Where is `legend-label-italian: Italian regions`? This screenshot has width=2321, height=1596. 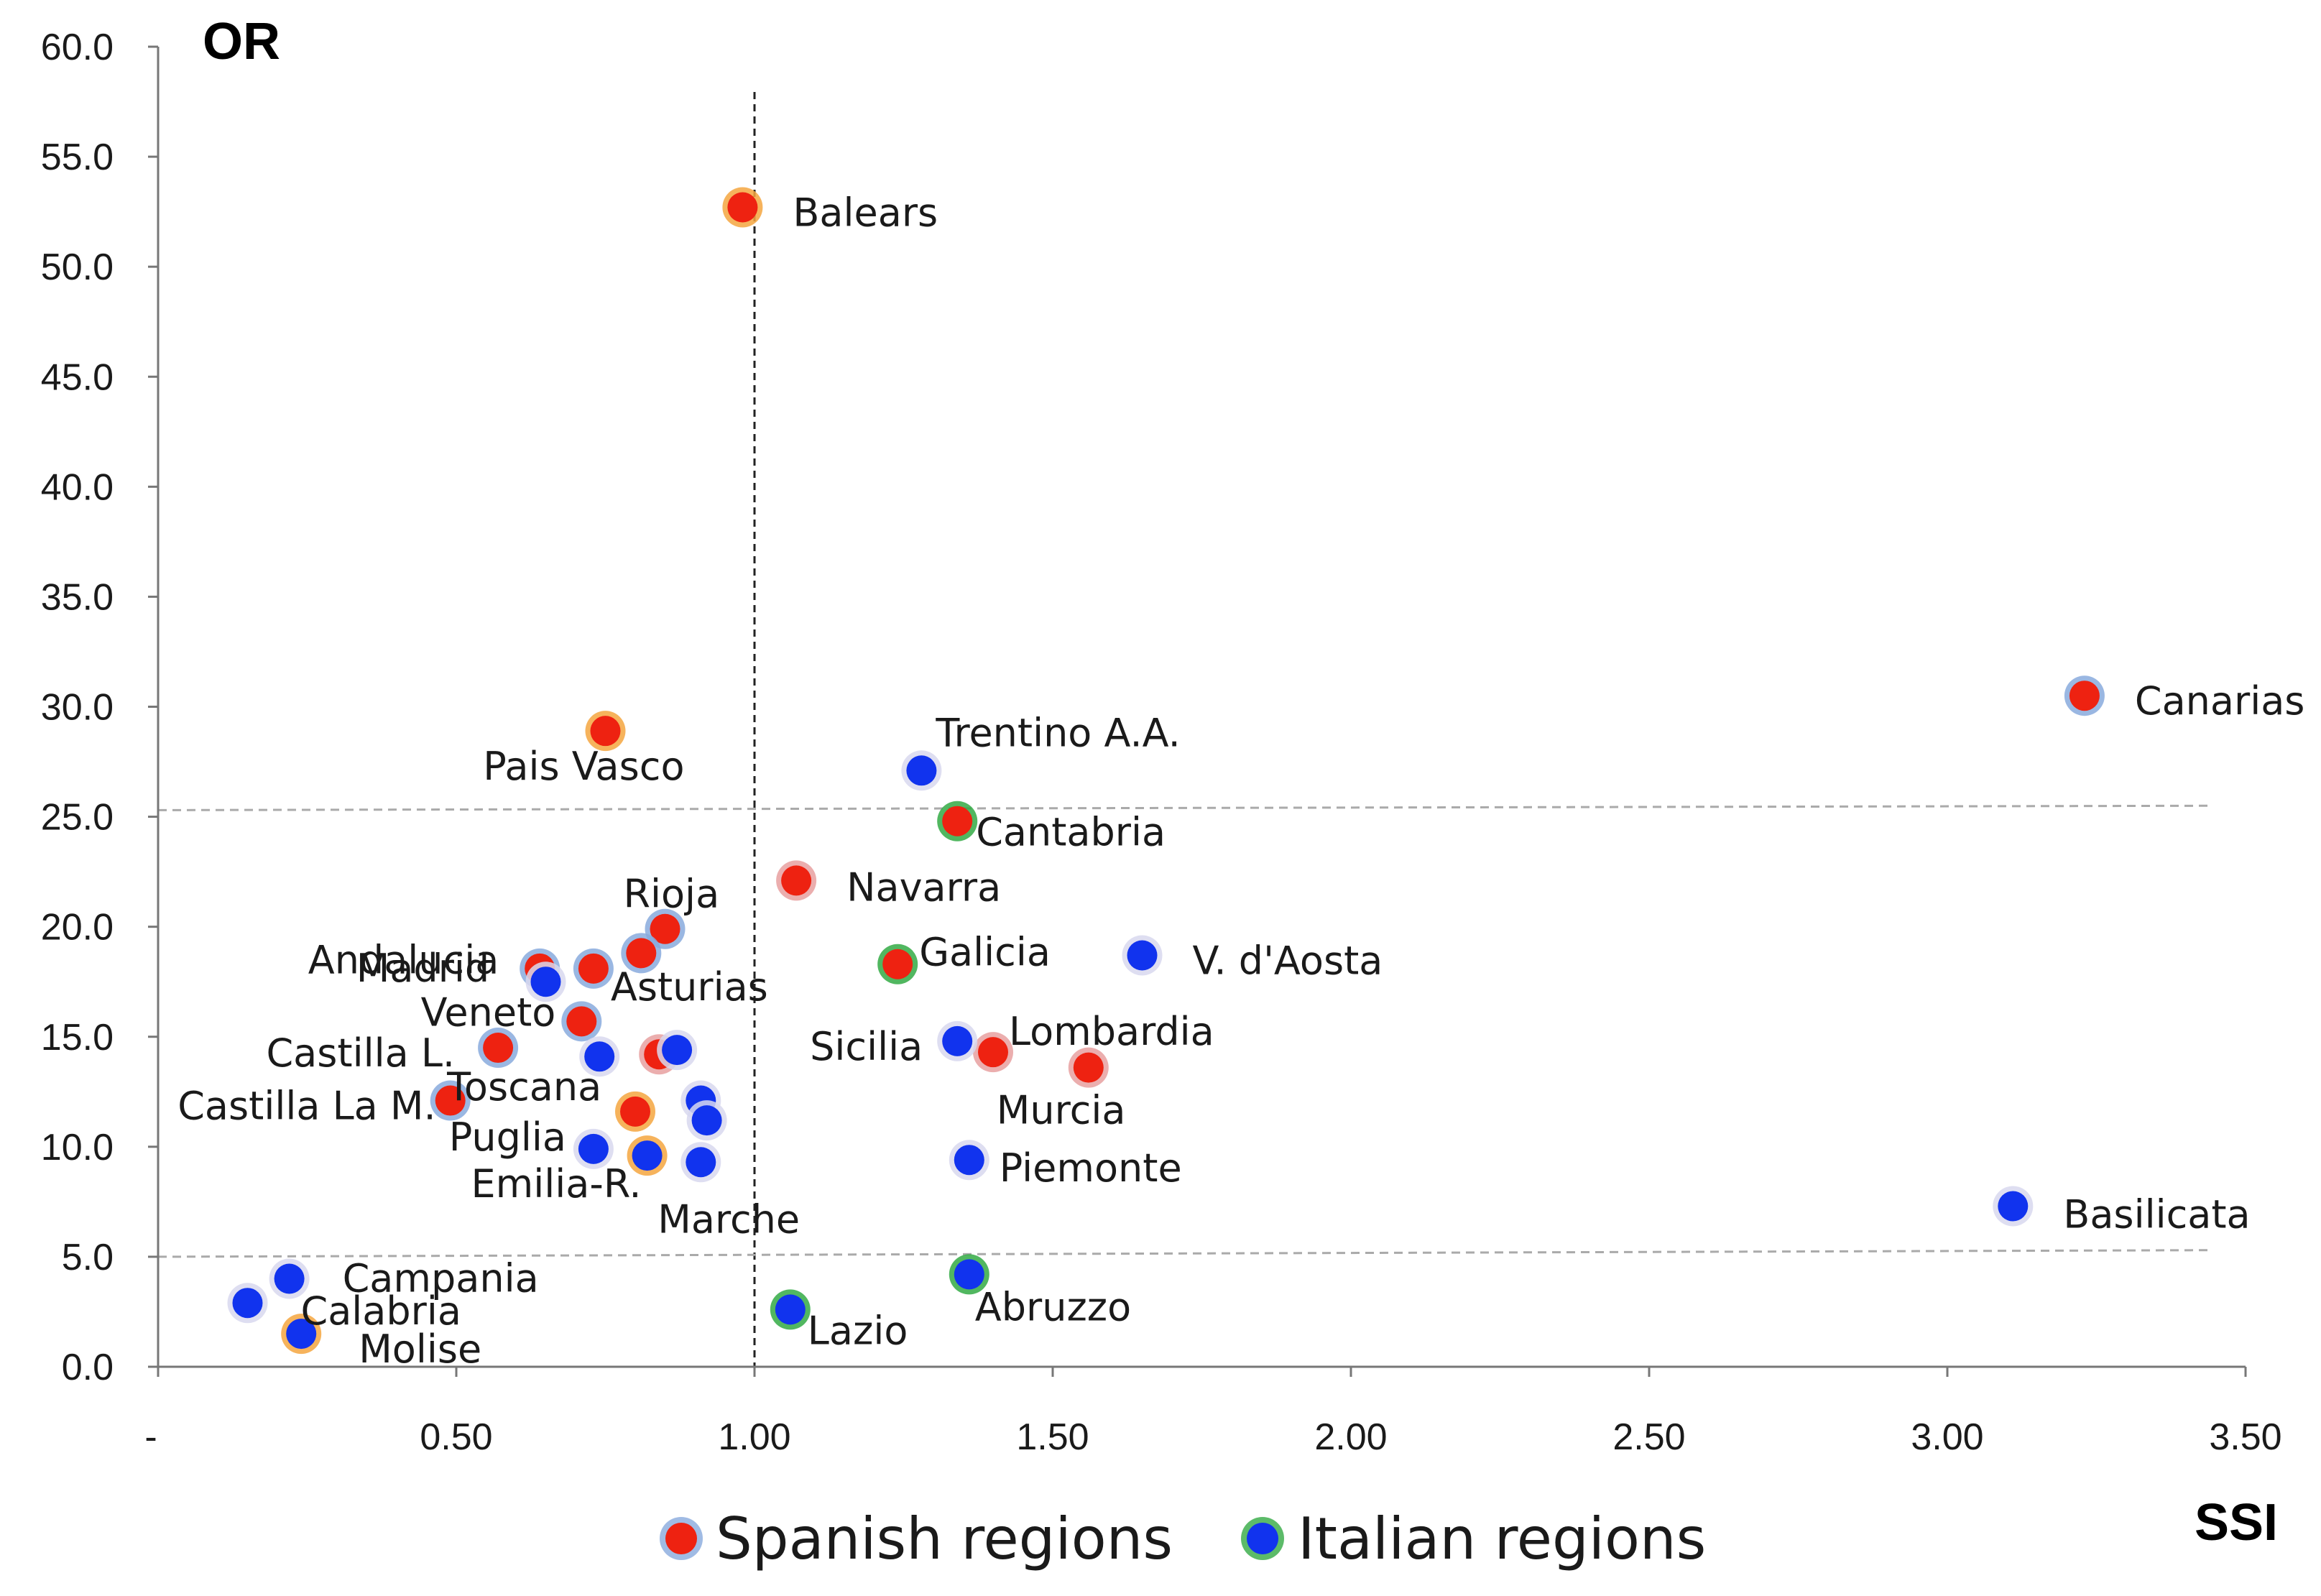 legend-label-italian: Italian regions is located at coordinates (1502, 1538).